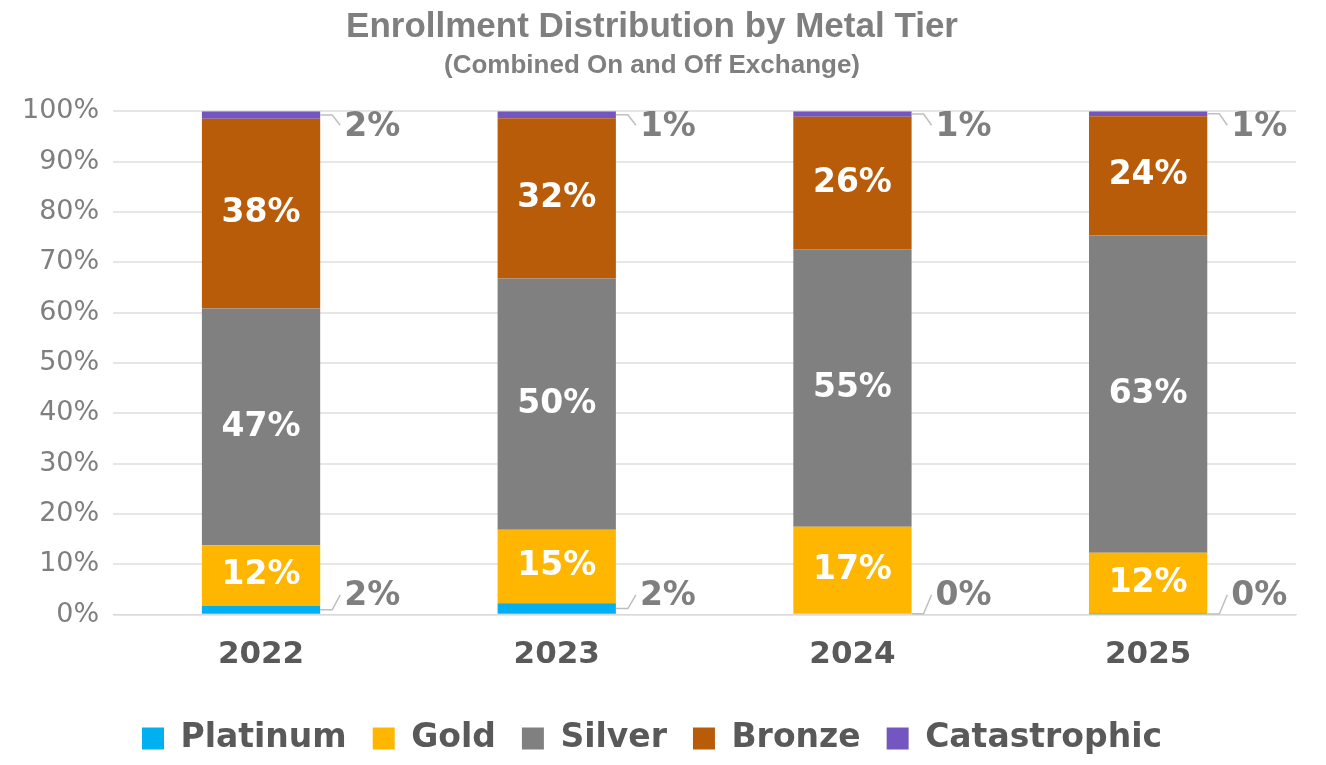 The width and height of the screenshot is (1326, 765). Describe the element at coordinates (614, 736) in the screenshot. I see `legend-label: Silver` at that location.